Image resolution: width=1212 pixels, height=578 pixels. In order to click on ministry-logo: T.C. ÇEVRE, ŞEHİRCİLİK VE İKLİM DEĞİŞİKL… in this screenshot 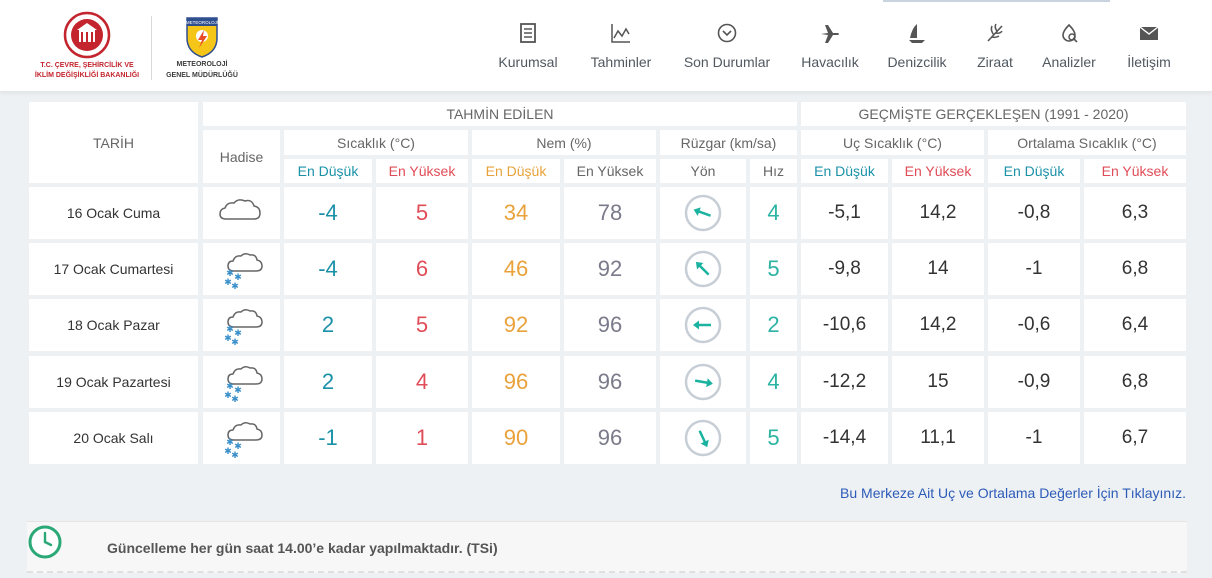, I will do `click(87, 47)`.